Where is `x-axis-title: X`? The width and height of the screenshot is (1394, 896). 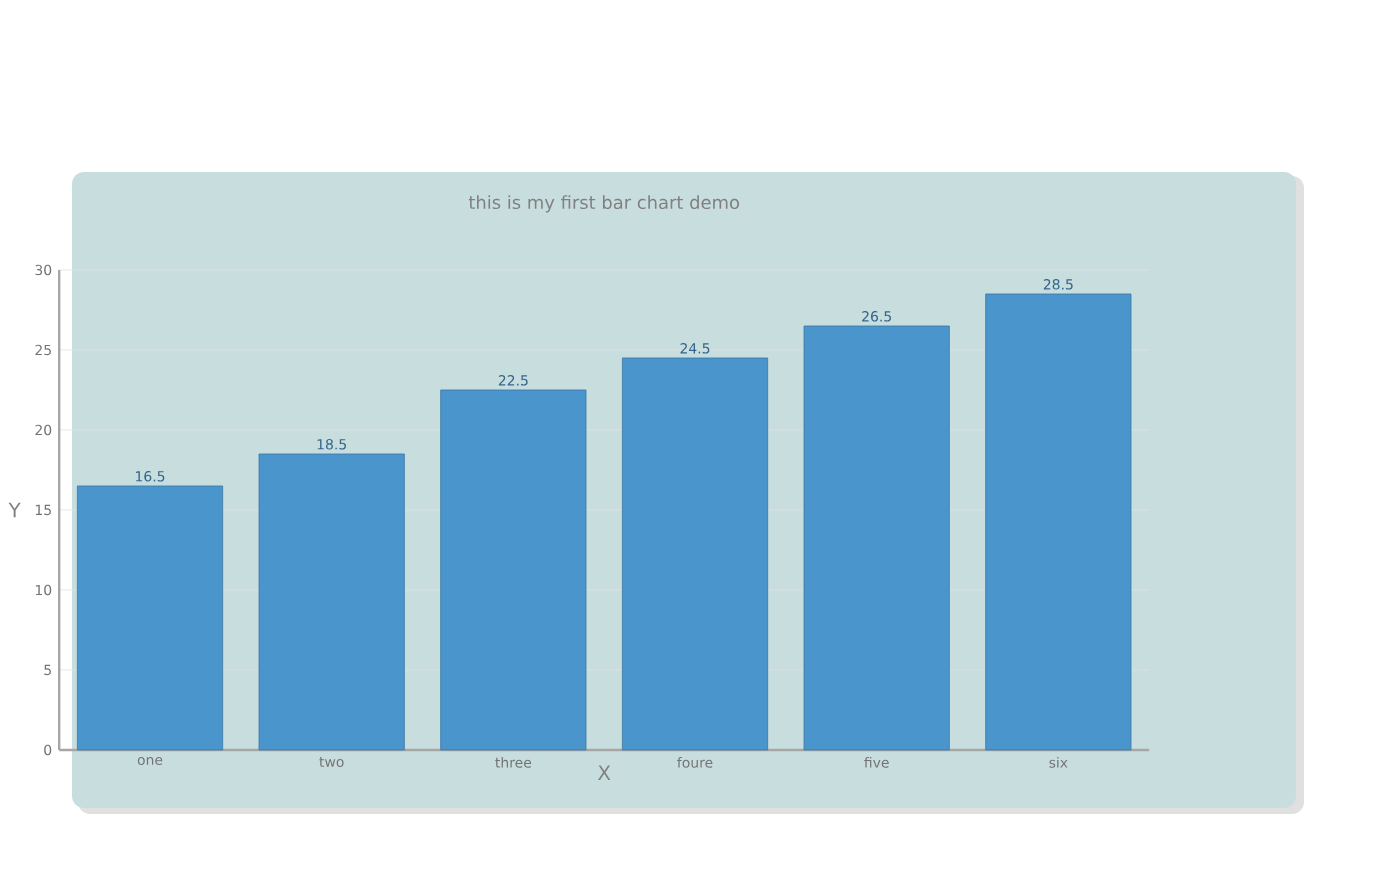
x-axis-title: X is located at coordinates (604, 773).